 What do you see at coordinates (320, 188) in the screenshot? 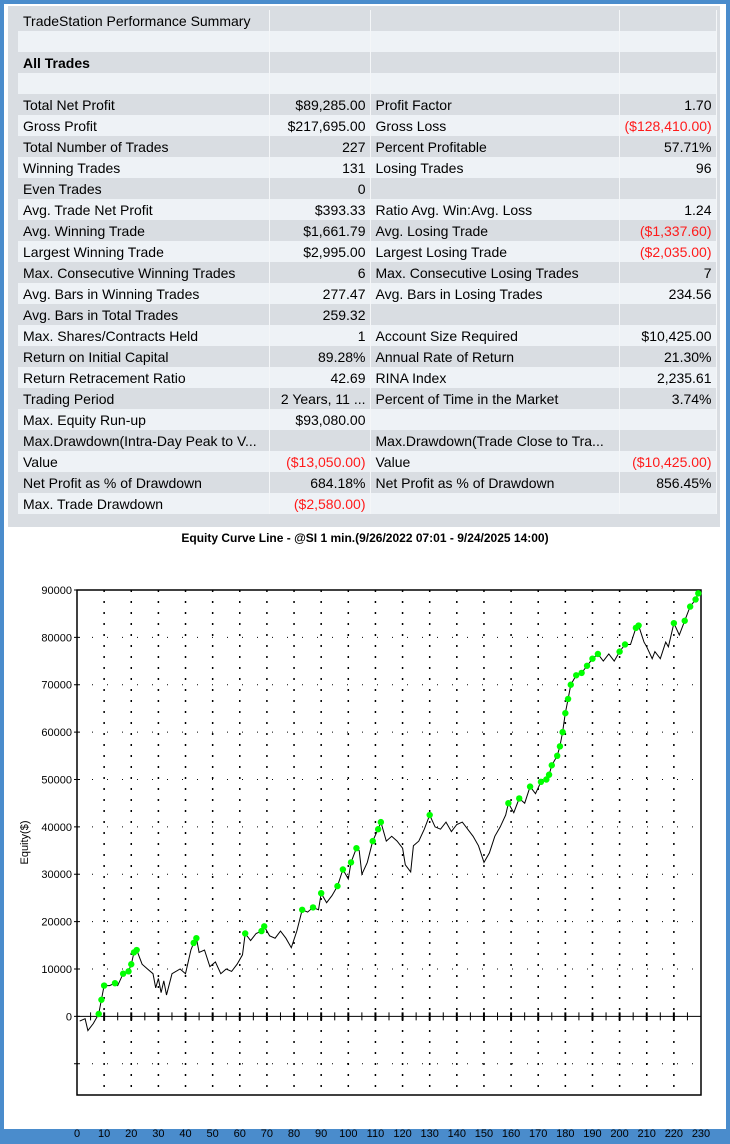
I see `metric-value: 0` at bounding box center [320, 188].